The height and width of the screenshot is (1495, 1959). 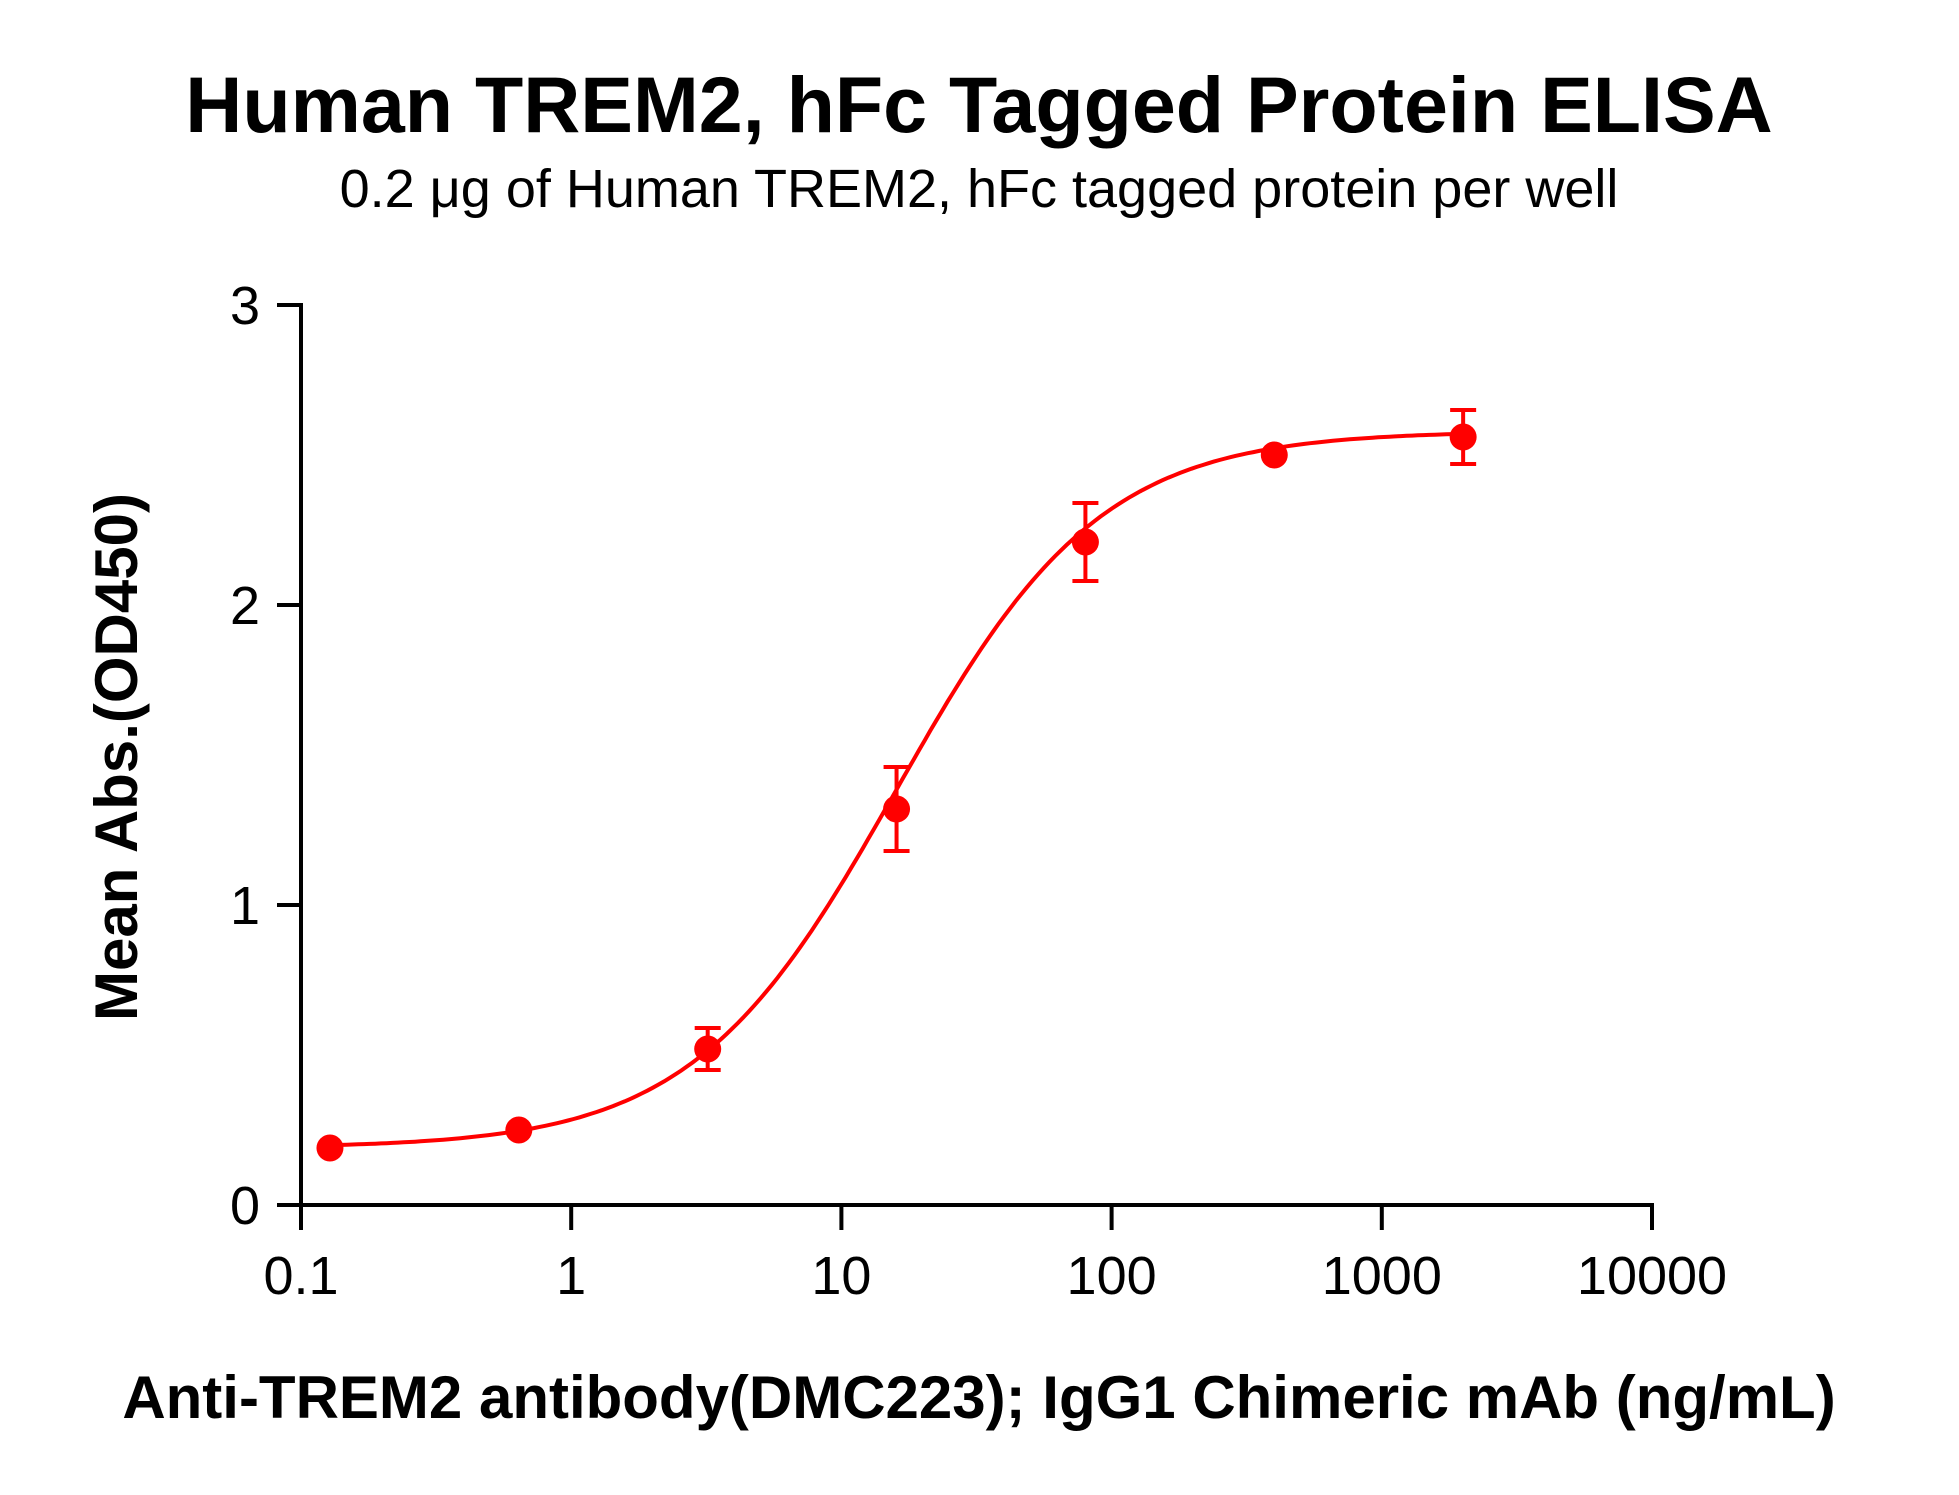 What do you see at coordinates (995, 1254) in the screenshot?
I see `x-axis: 0.1 1 10 100 1000 10000` at bounding box center [995, 1254].